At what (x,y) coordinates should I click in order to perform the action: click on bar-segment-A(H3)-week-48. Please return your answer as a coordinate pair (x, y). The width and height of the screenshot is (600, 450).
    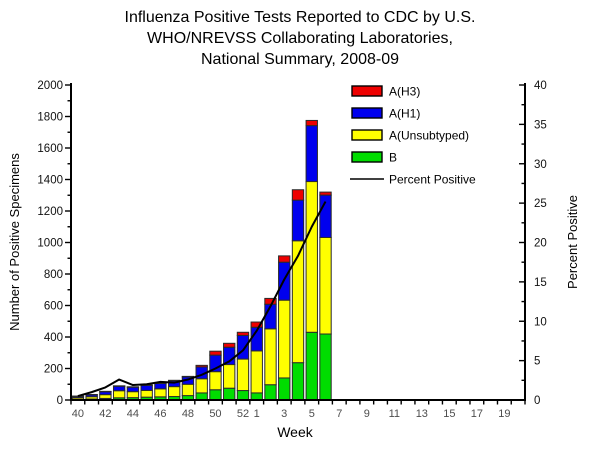
    Looking at the image, I should click on (188, 376).